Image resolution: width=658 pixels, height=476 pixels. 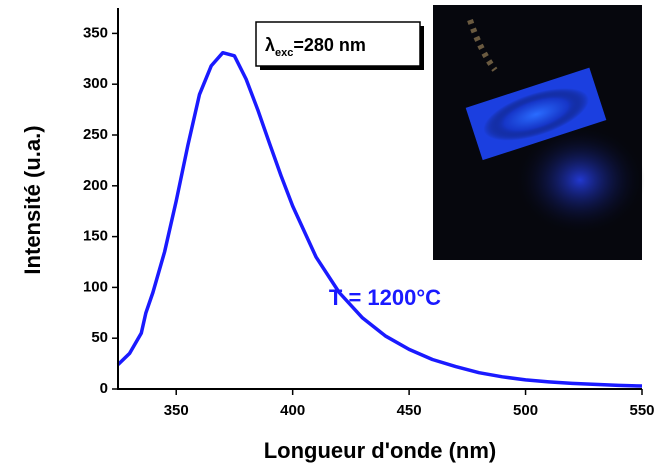 What do you see at coordinates (95, 32) in the screenshot?
I see `y-tick-label: 350` at bounding box center [95, 32].